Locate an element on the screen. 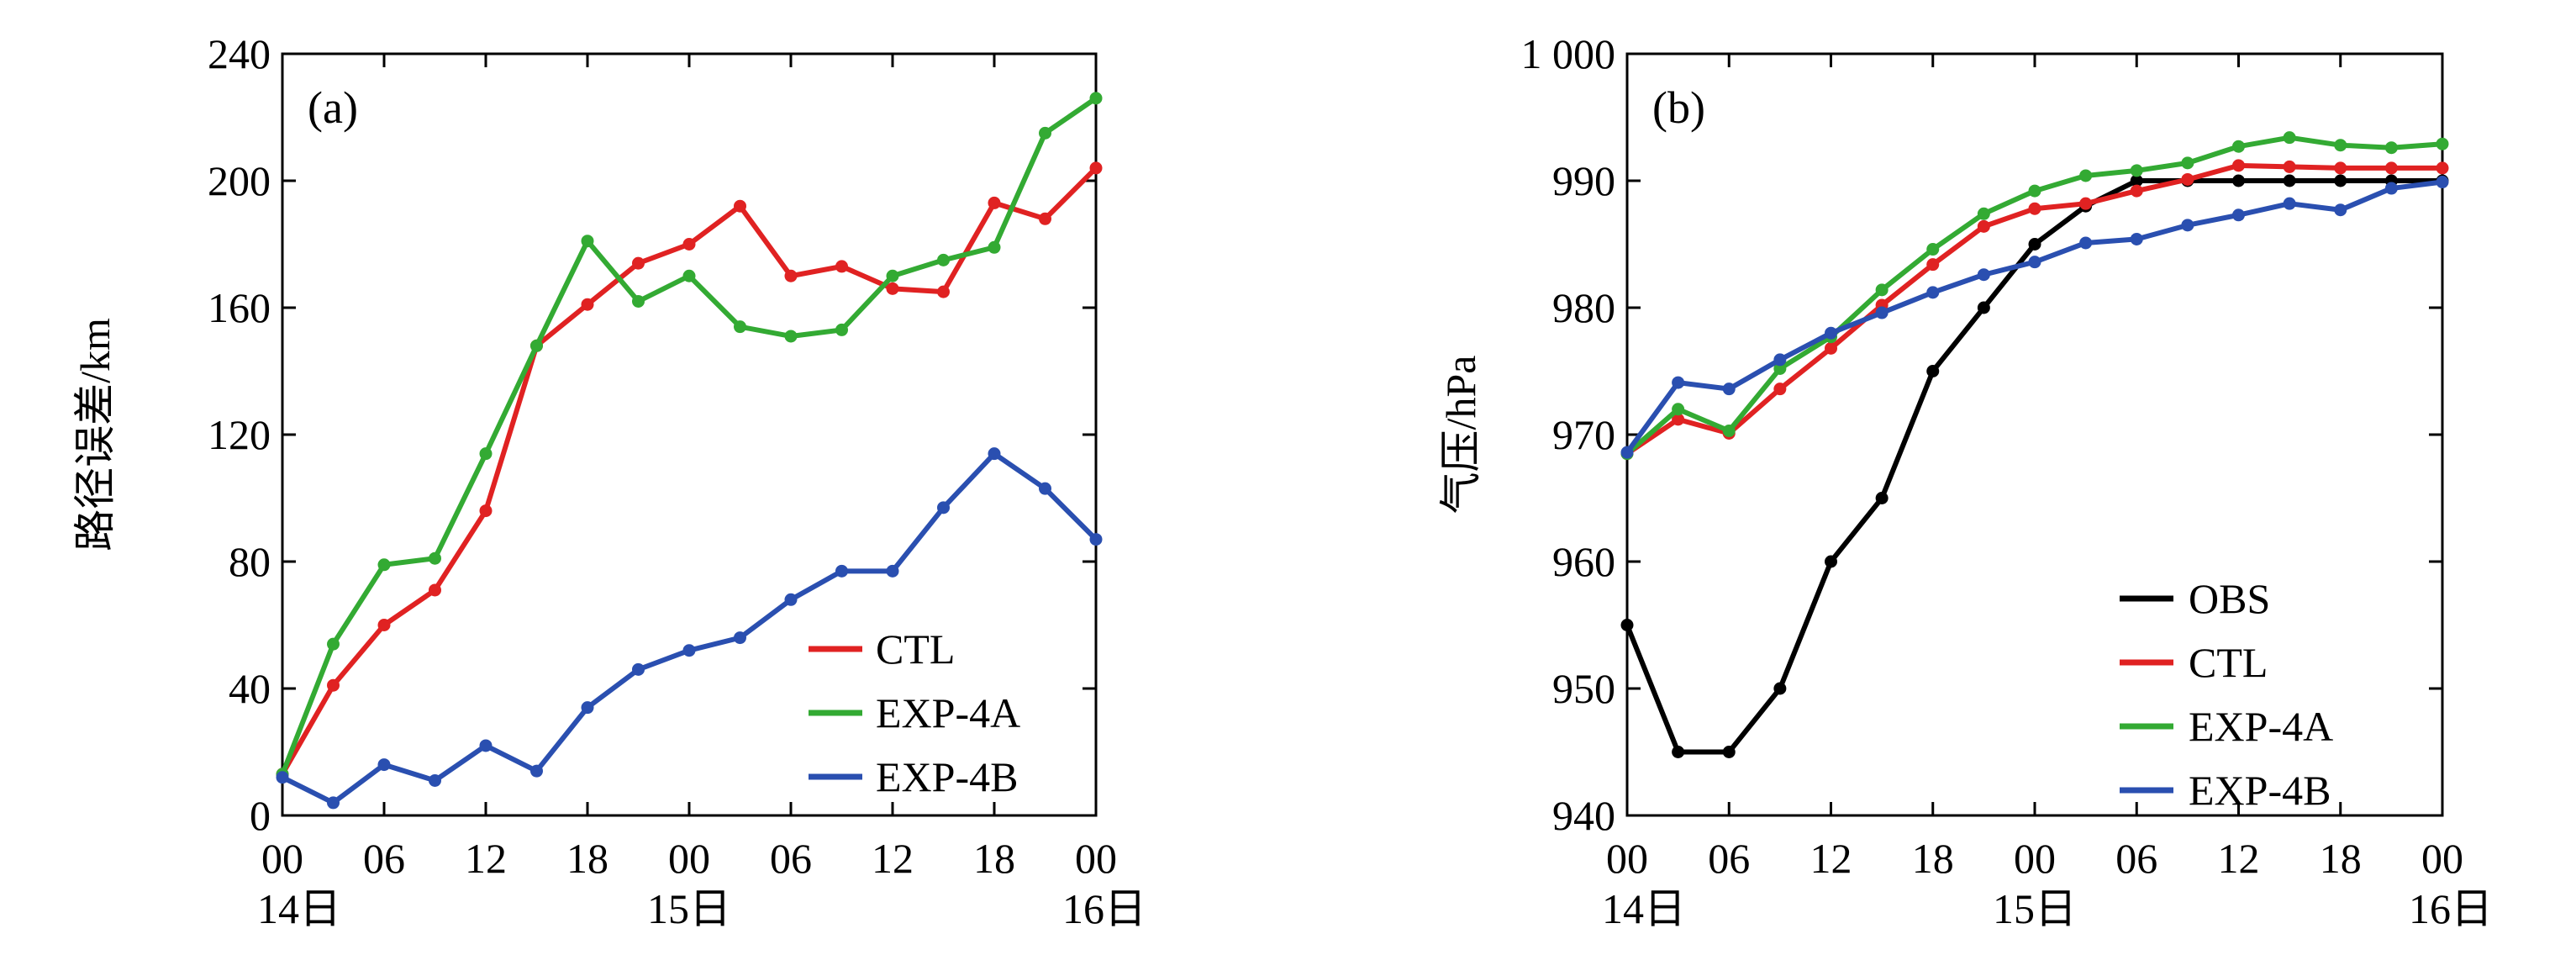 Image resolution: width=2576 pixels, height=955 pixels. series-line is located at coordinates (2035, 317).